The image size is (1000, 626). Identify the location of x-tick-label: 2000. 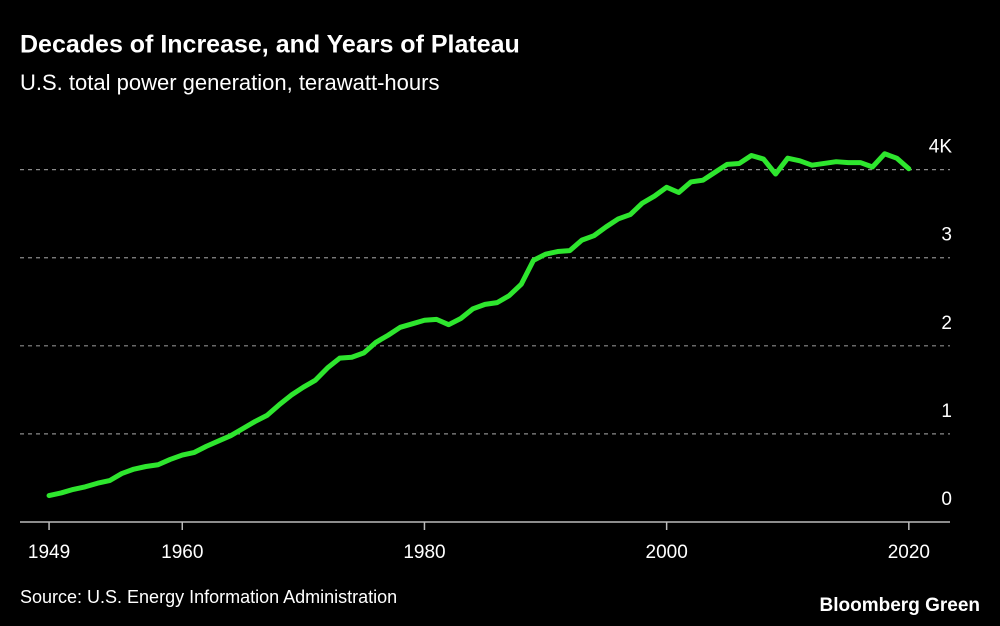
(667, 552).